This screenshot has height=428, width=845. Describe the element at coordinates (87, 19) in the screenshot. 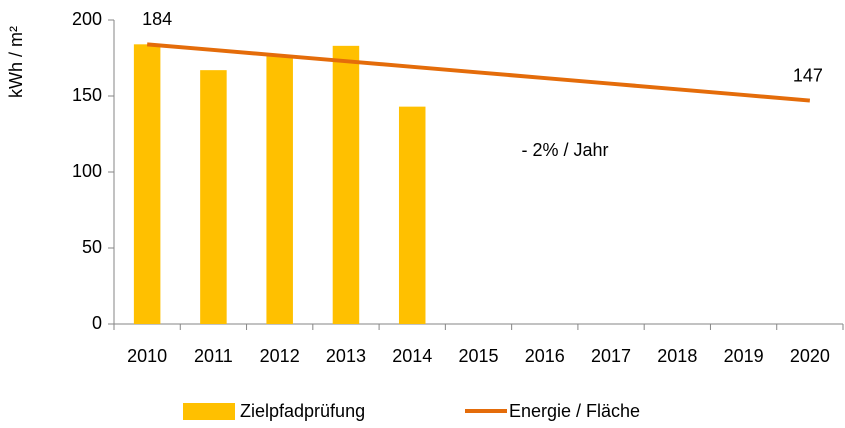

I see `y-tick-label: 200` at that location.